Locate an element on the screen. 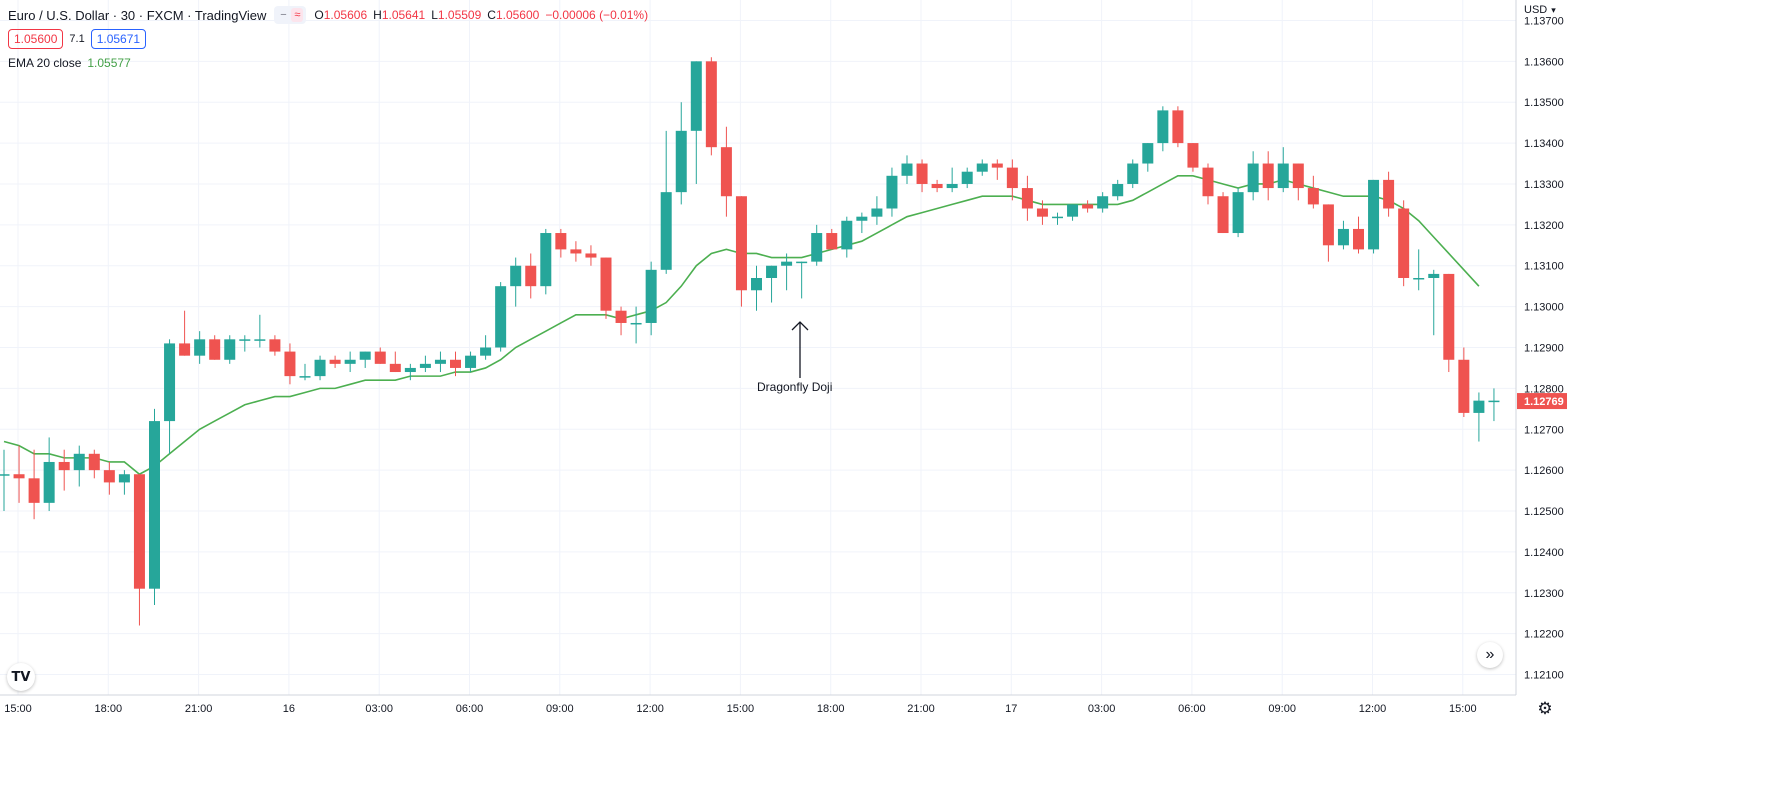 This screenshot has width=1767, height=812. minus-icon: − is located at coordinates (283, 15).